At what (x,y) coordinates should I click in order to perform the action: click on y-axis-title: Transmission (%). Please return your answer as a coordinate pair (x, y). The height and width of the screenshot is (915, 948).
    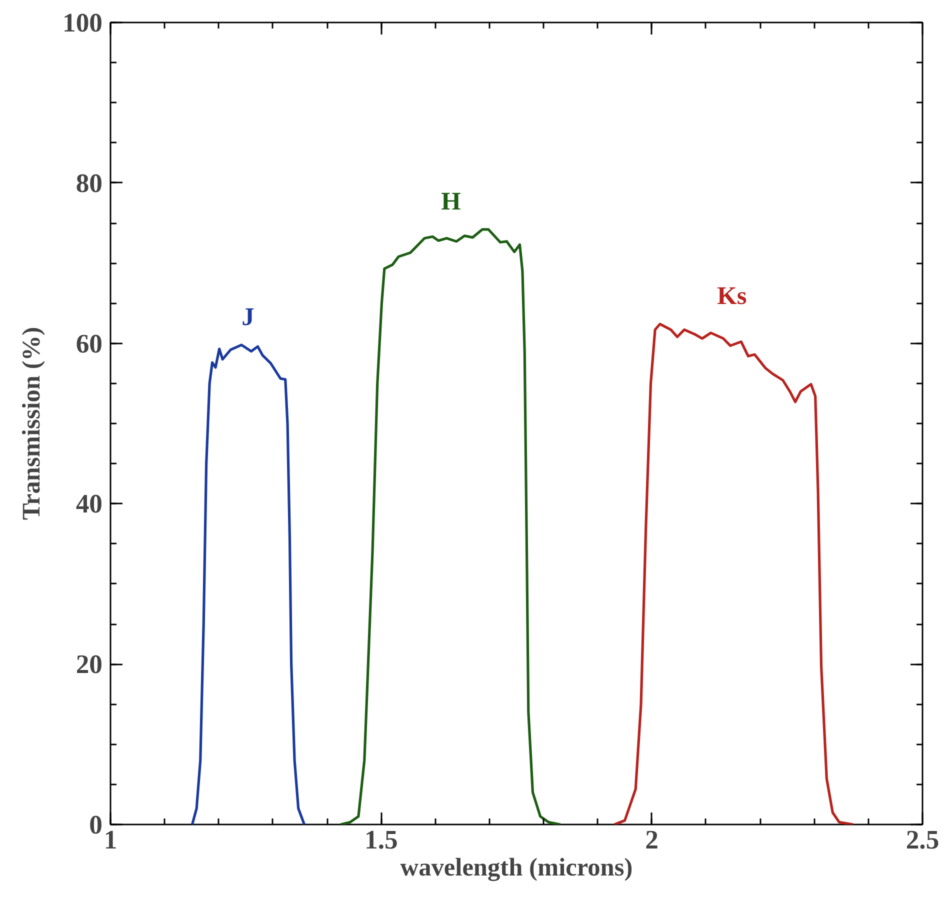
    Looking at the image, I should click on (32, 423).